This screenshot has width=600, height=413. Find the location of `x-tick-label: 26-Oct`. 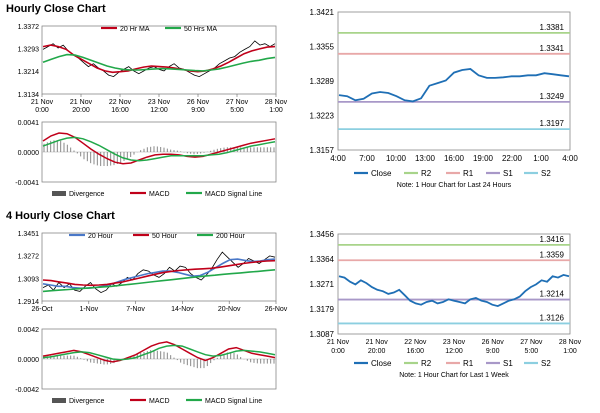

x-tick-label: 26-Oct is located at coordinates (41, 309).